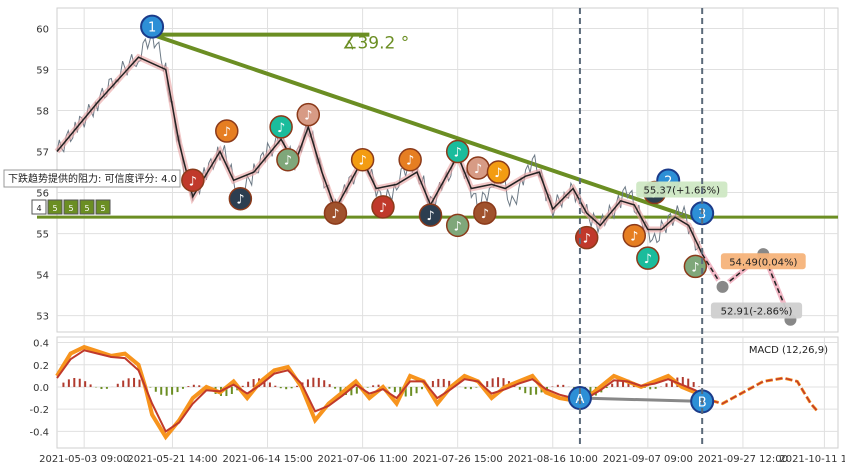 The height and width of the screenshot is (471, 845). I want to click on annotation-text: 55.37(+1.65%), so click(682, 191).